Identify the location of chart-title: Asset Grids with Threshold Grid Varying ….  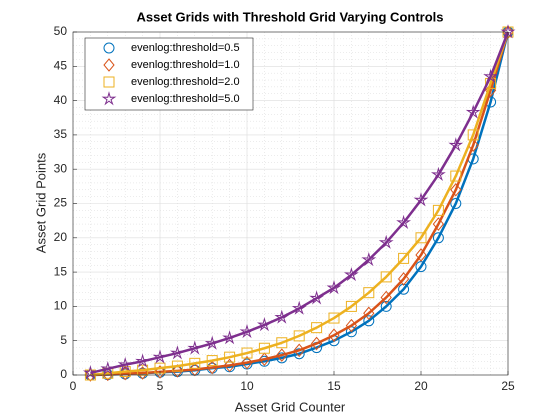
(290, 16).